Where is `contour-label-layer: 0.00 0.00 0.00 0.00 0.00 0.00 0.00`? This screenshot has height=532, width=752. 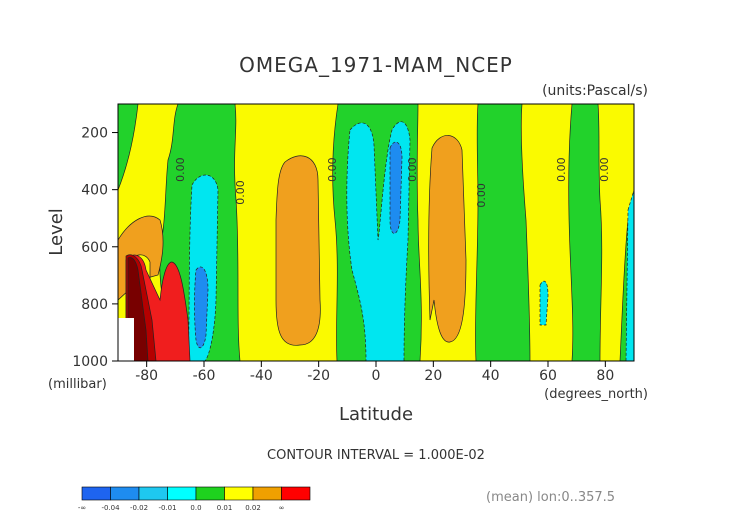 contour-label-layer: 0.00 0.00 0.00 0.00 0.00 0.00 0.00 is located at coordinates (392, 182).